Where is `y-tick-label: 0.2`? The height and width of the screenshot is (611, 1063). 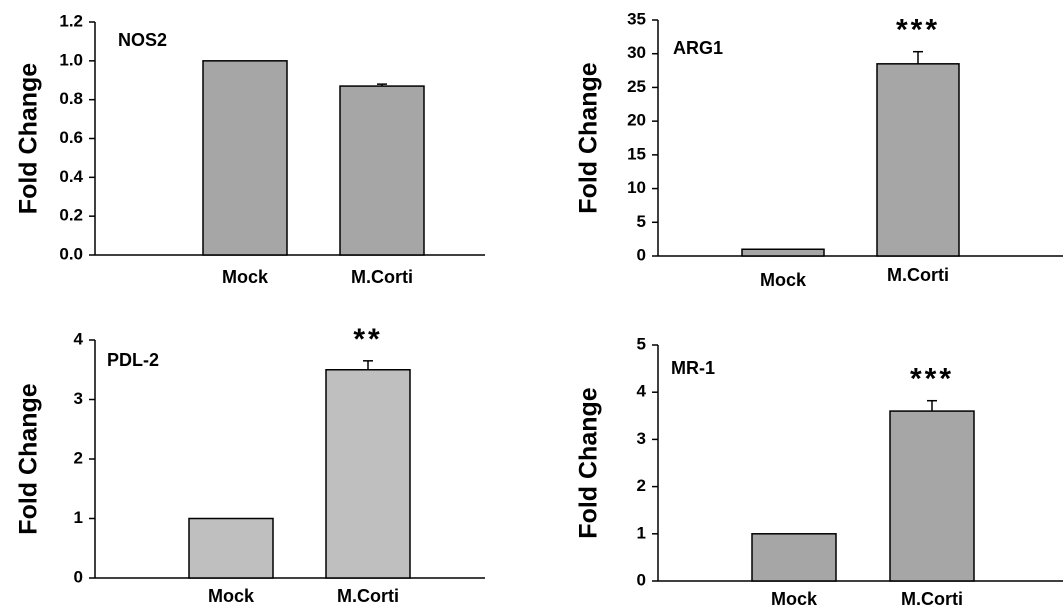
y-tick-label: 0.2 is located at coordinates (71, 215).